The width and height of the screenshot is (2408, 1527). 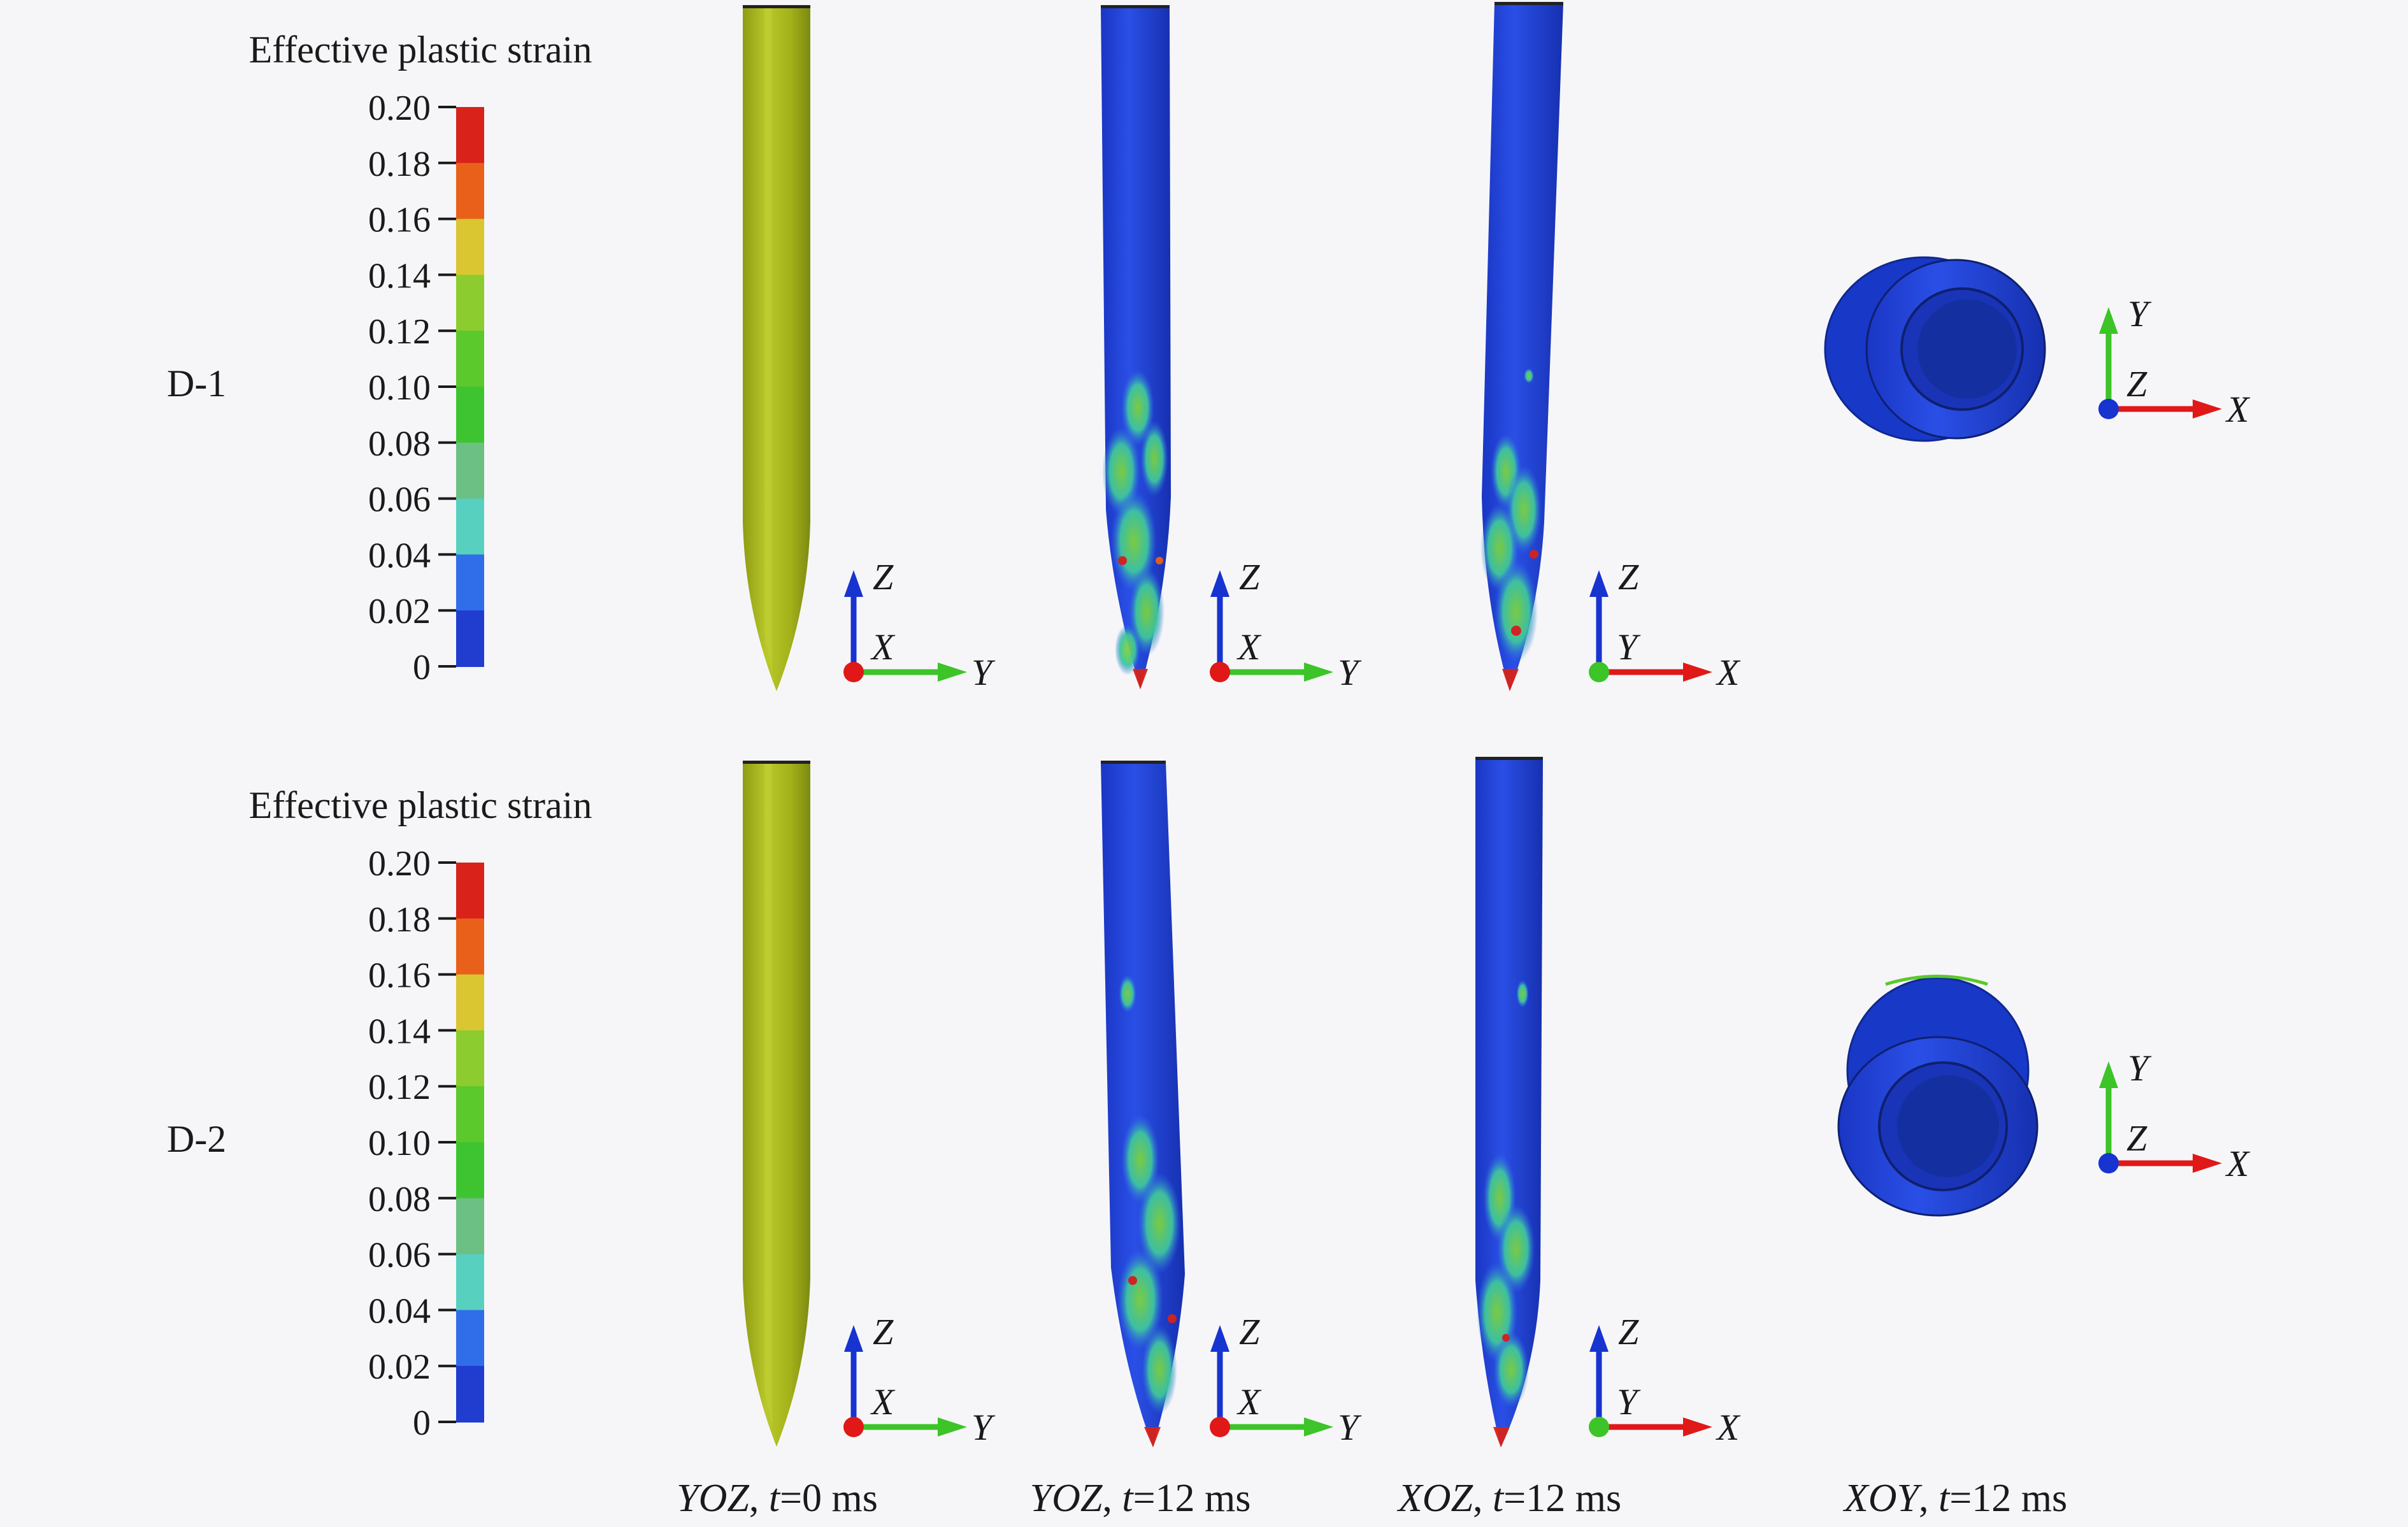 I want to click on cross-section-xoy-d1, so click(x=1935, y=349).